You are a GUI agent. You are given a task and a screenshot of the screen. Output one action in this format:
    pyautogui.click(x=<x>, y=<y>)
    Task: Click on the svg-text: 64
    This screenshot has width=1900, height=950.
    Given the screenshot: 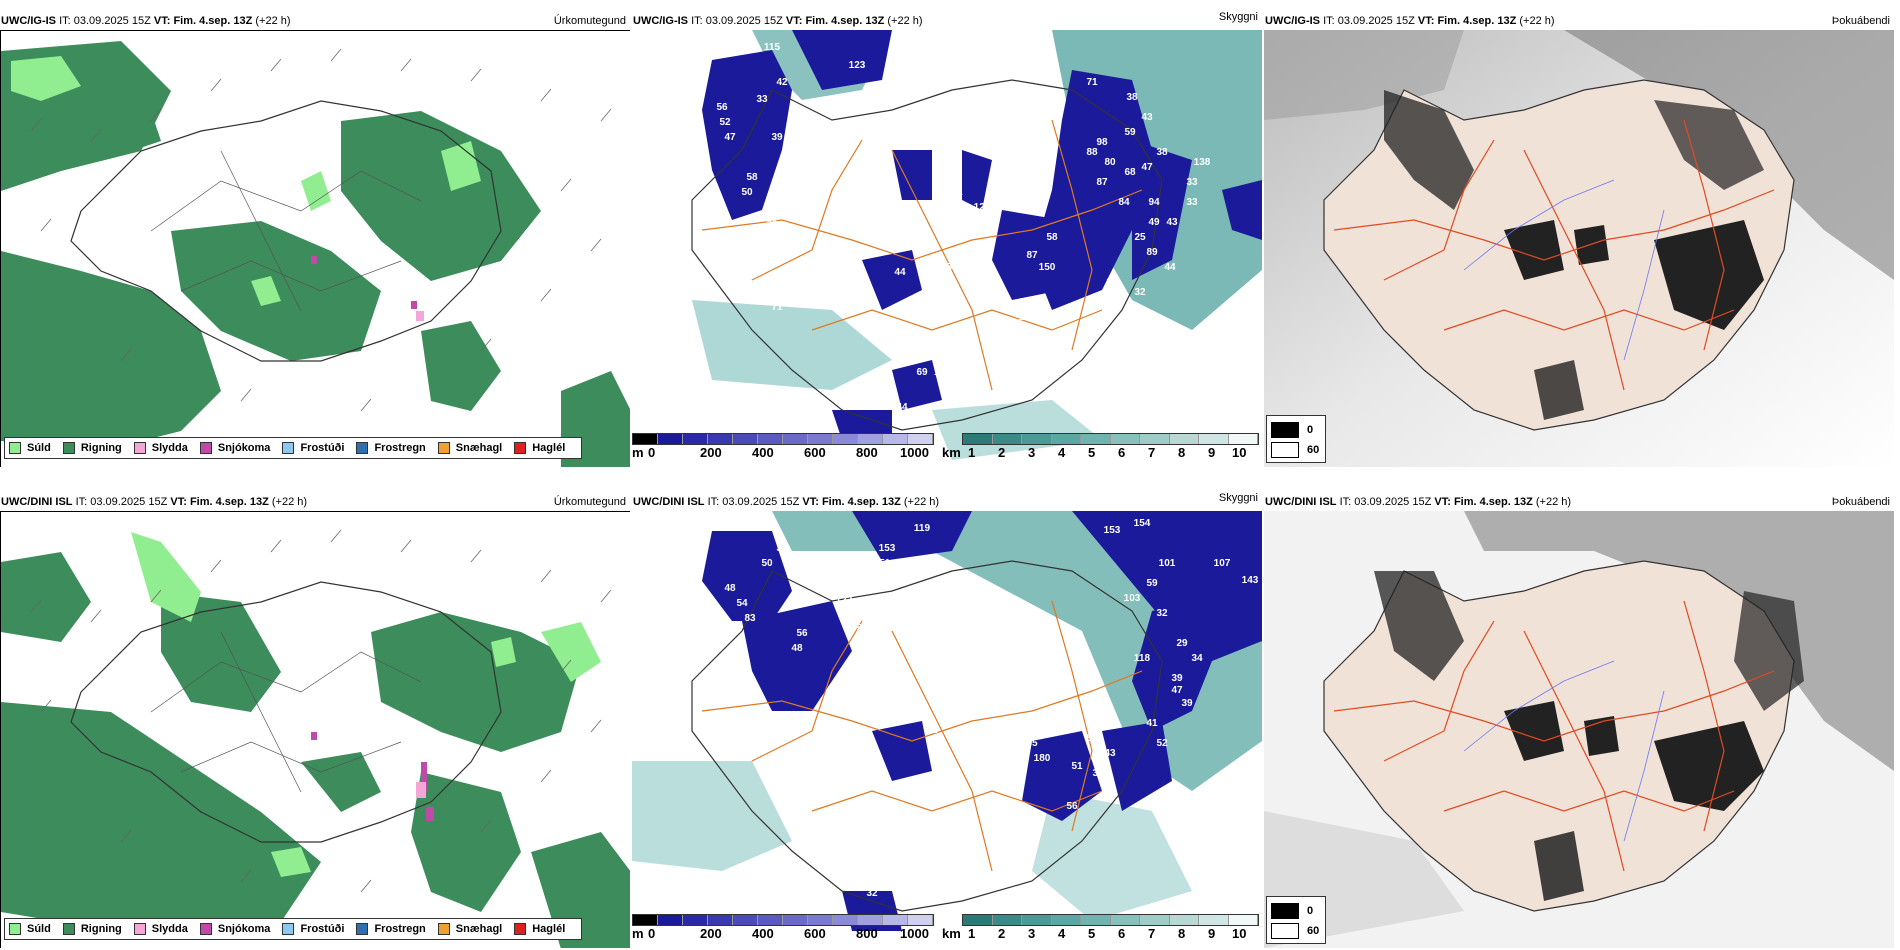 What is the action you would take?
    pyautogui.click(x=792, y=242)
    